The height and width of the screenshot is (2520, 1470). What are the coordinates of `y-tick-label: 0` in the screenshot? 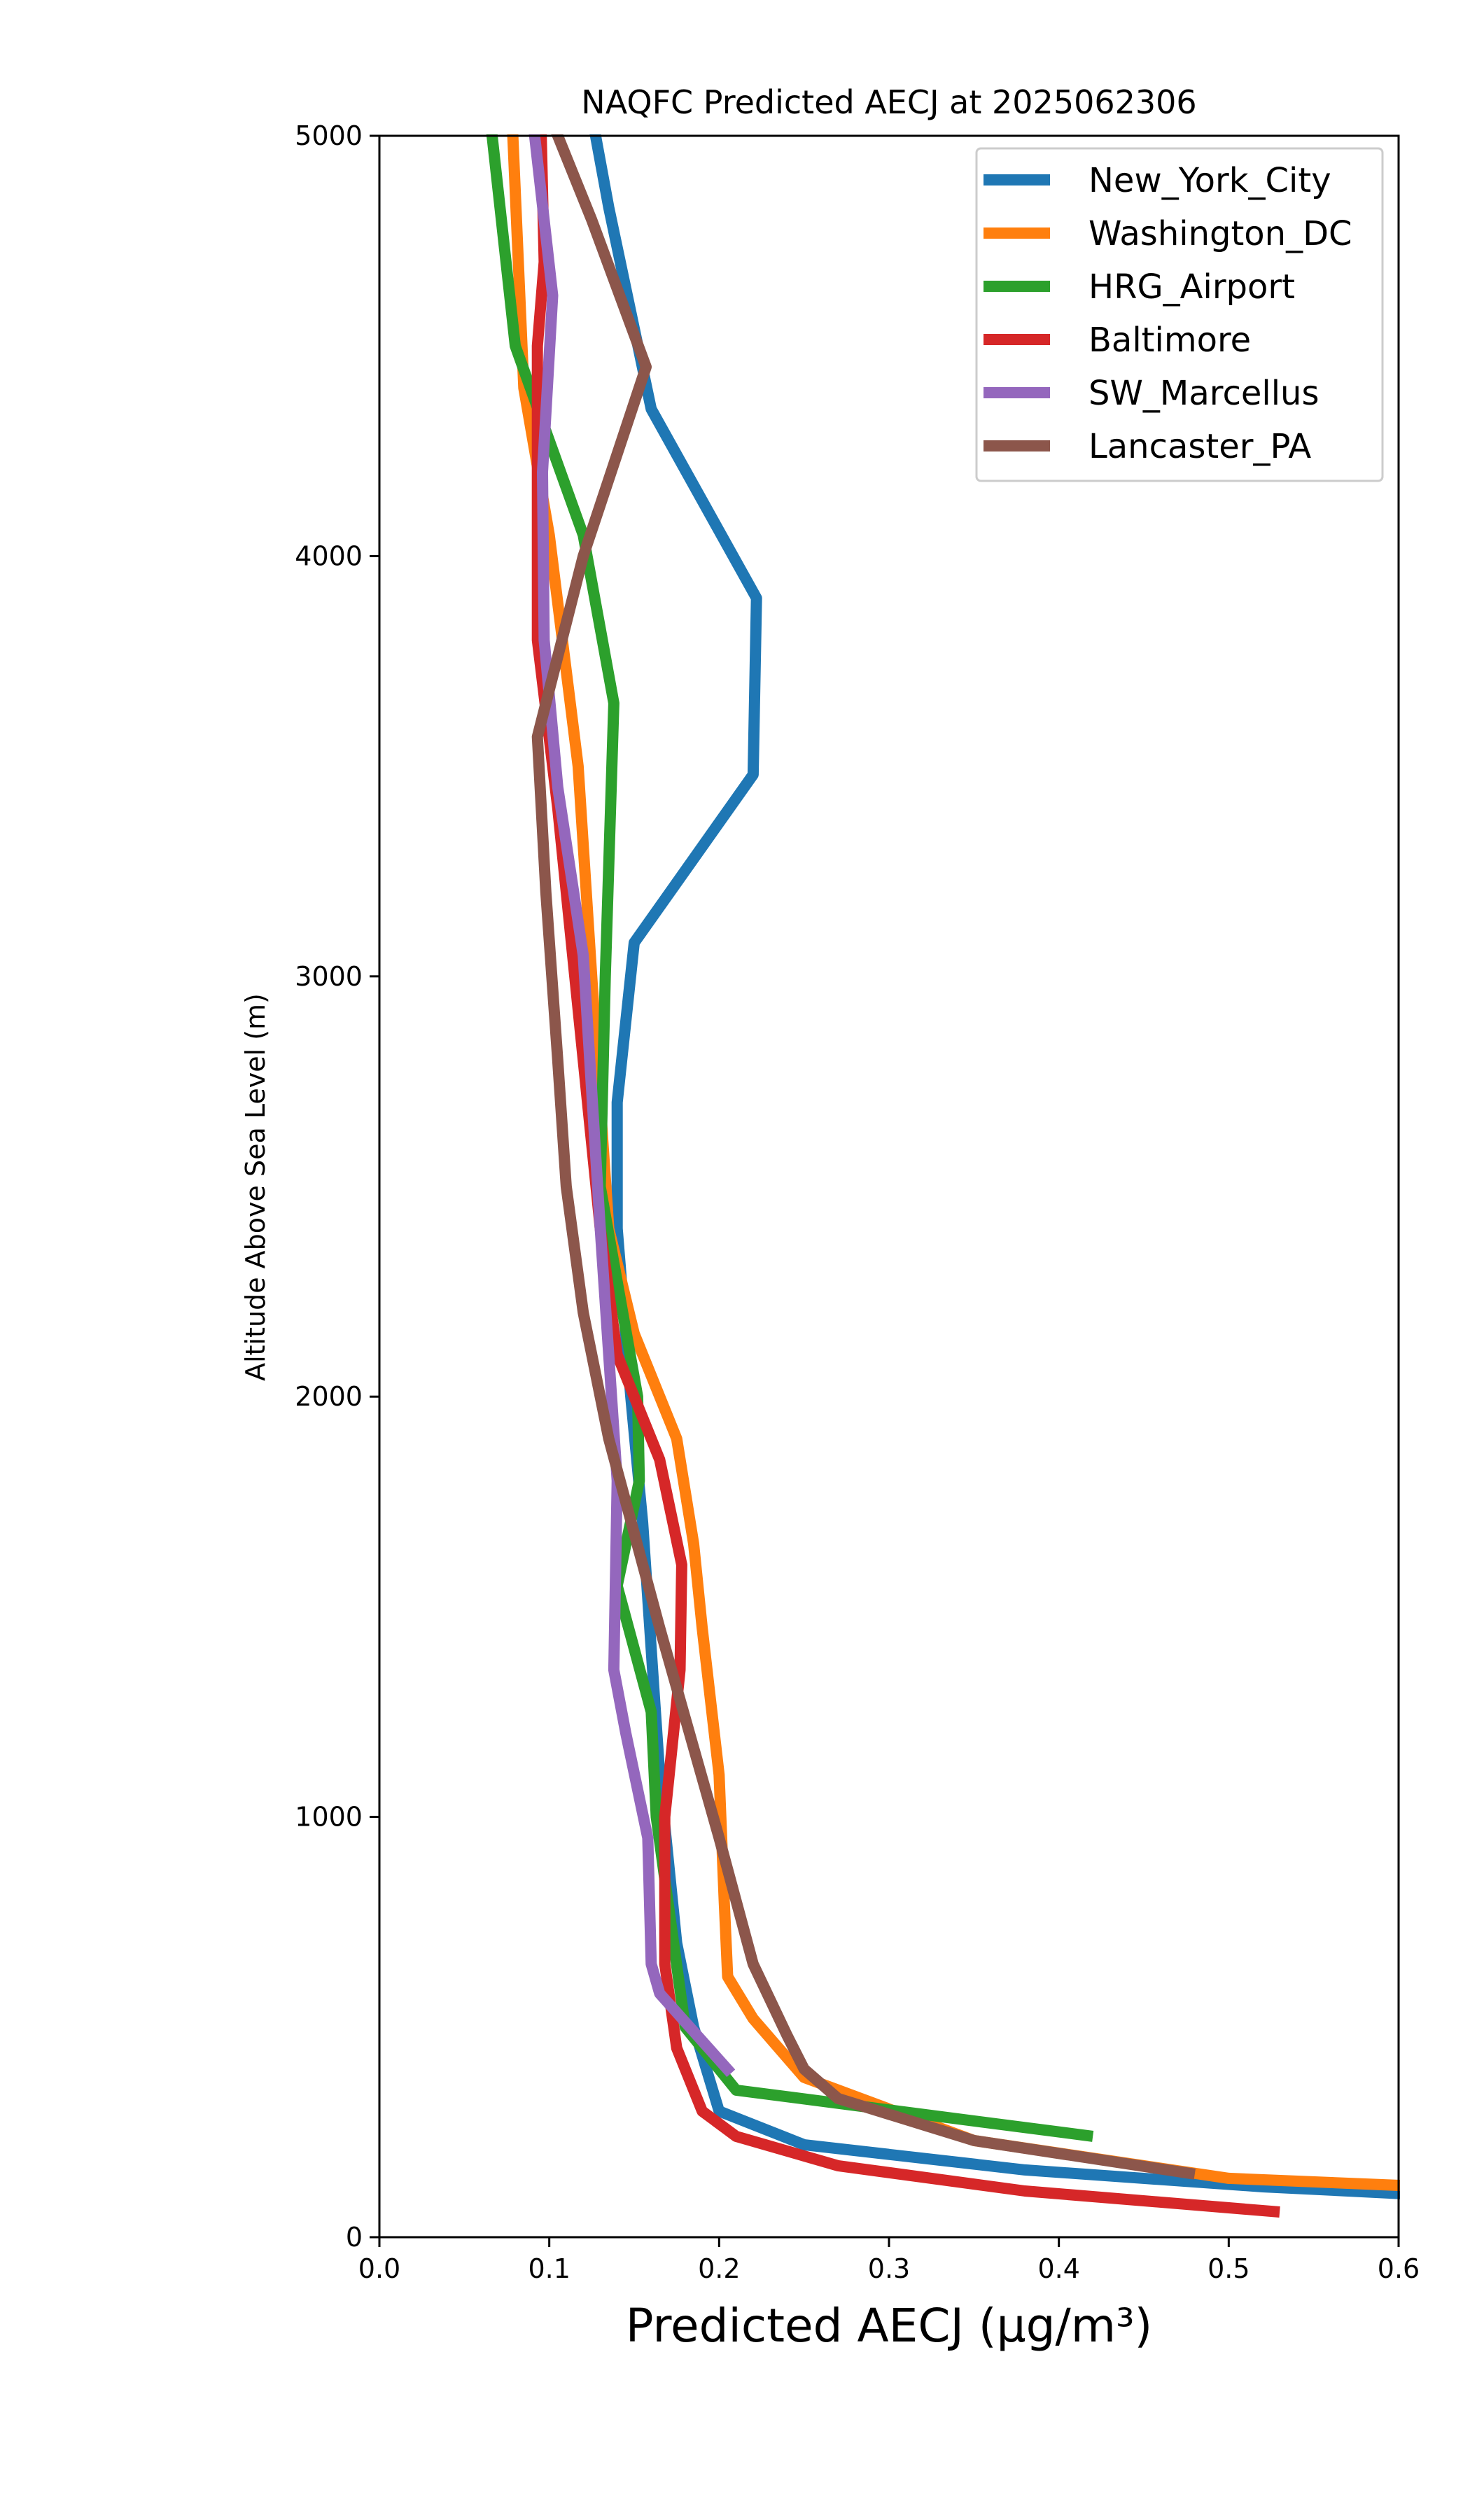 It's located at (354, 2237).